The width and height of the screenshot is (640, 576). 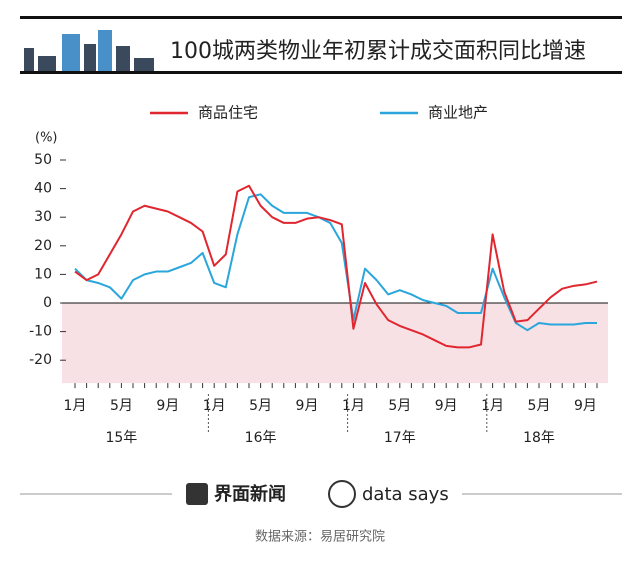 What do you see at coordinates (539, 438) in the screenshot?
I see `group-label: 18年` at bounding box center [539, 438].